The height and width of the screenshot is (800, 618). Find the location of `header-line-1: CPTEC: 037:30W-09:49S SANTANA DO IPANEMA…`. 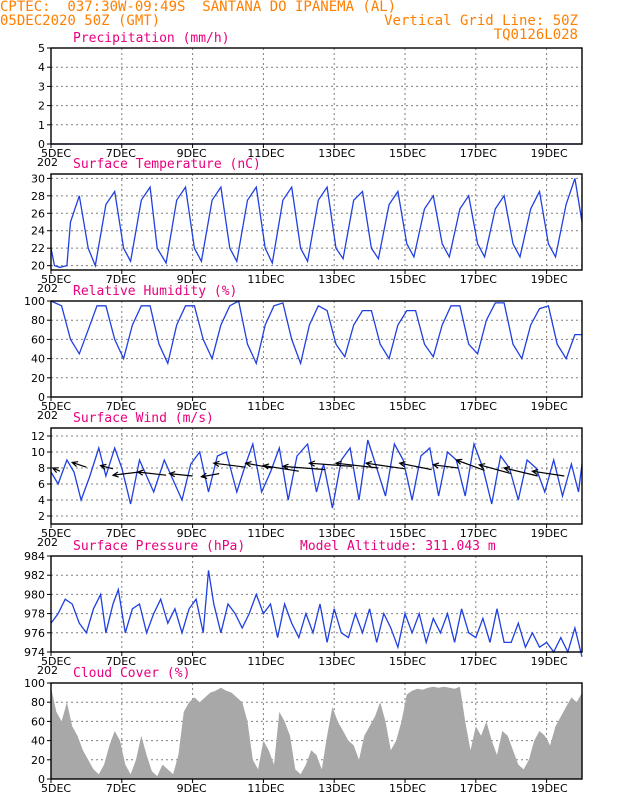

header-line-1: CPTEC: 037:30W-09:49S SANTANA DO IPANEMA… is located at coordinates (198, 7).